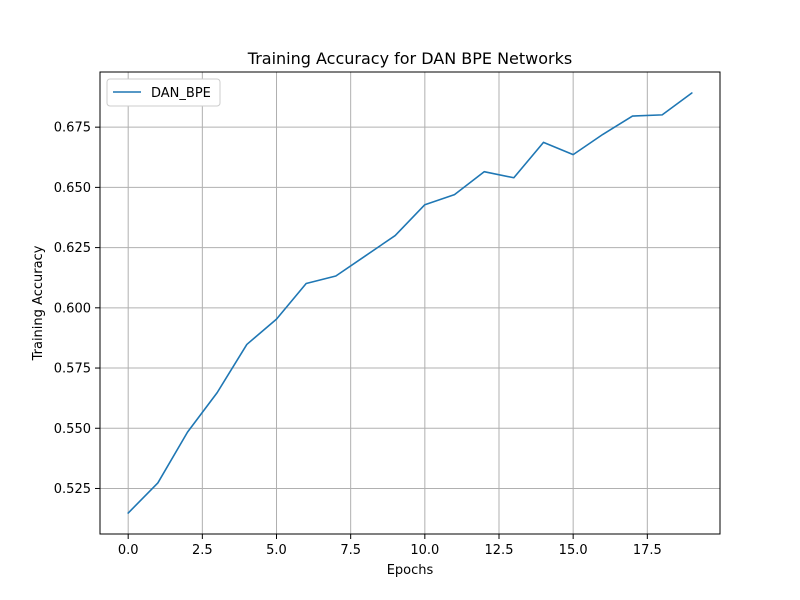 This screenshot has height=600, width=800. Describe the element at coordinates (350, 550) in the screenshot. I see `x-tick-label: 7.5` at that location.